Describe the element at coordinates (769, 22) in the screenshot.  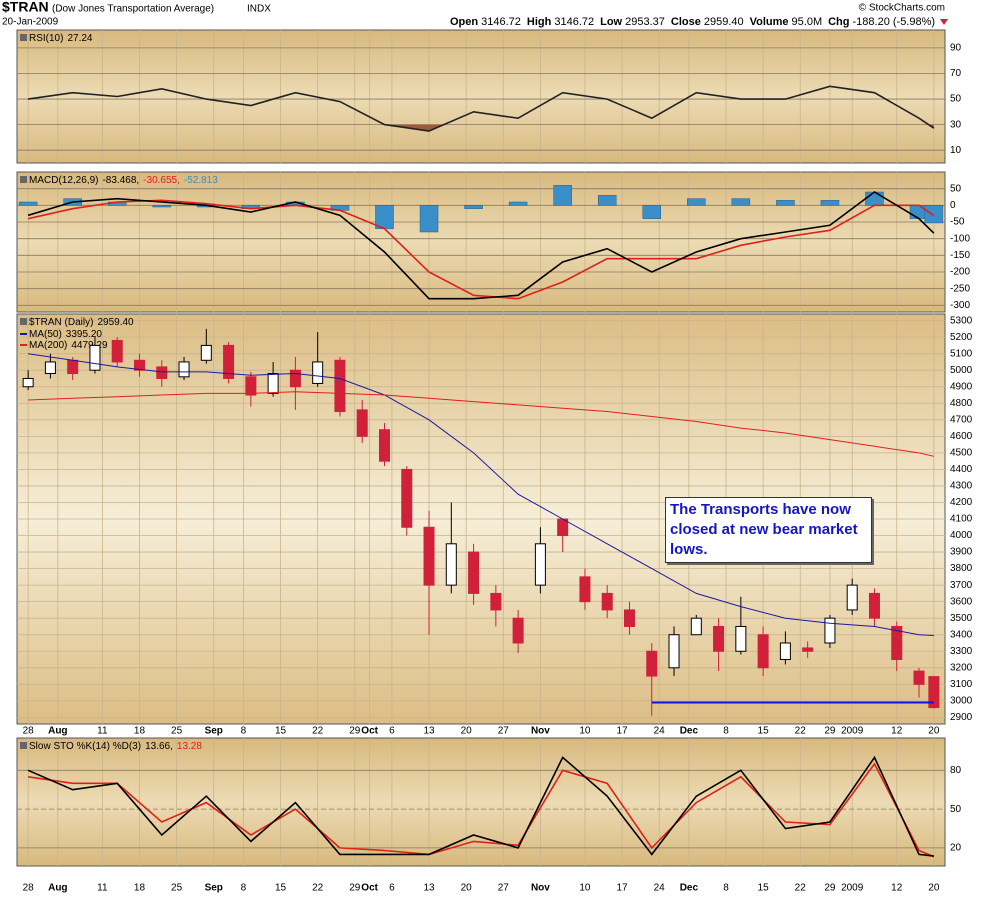
I see `stat-label: Volume` at that location.